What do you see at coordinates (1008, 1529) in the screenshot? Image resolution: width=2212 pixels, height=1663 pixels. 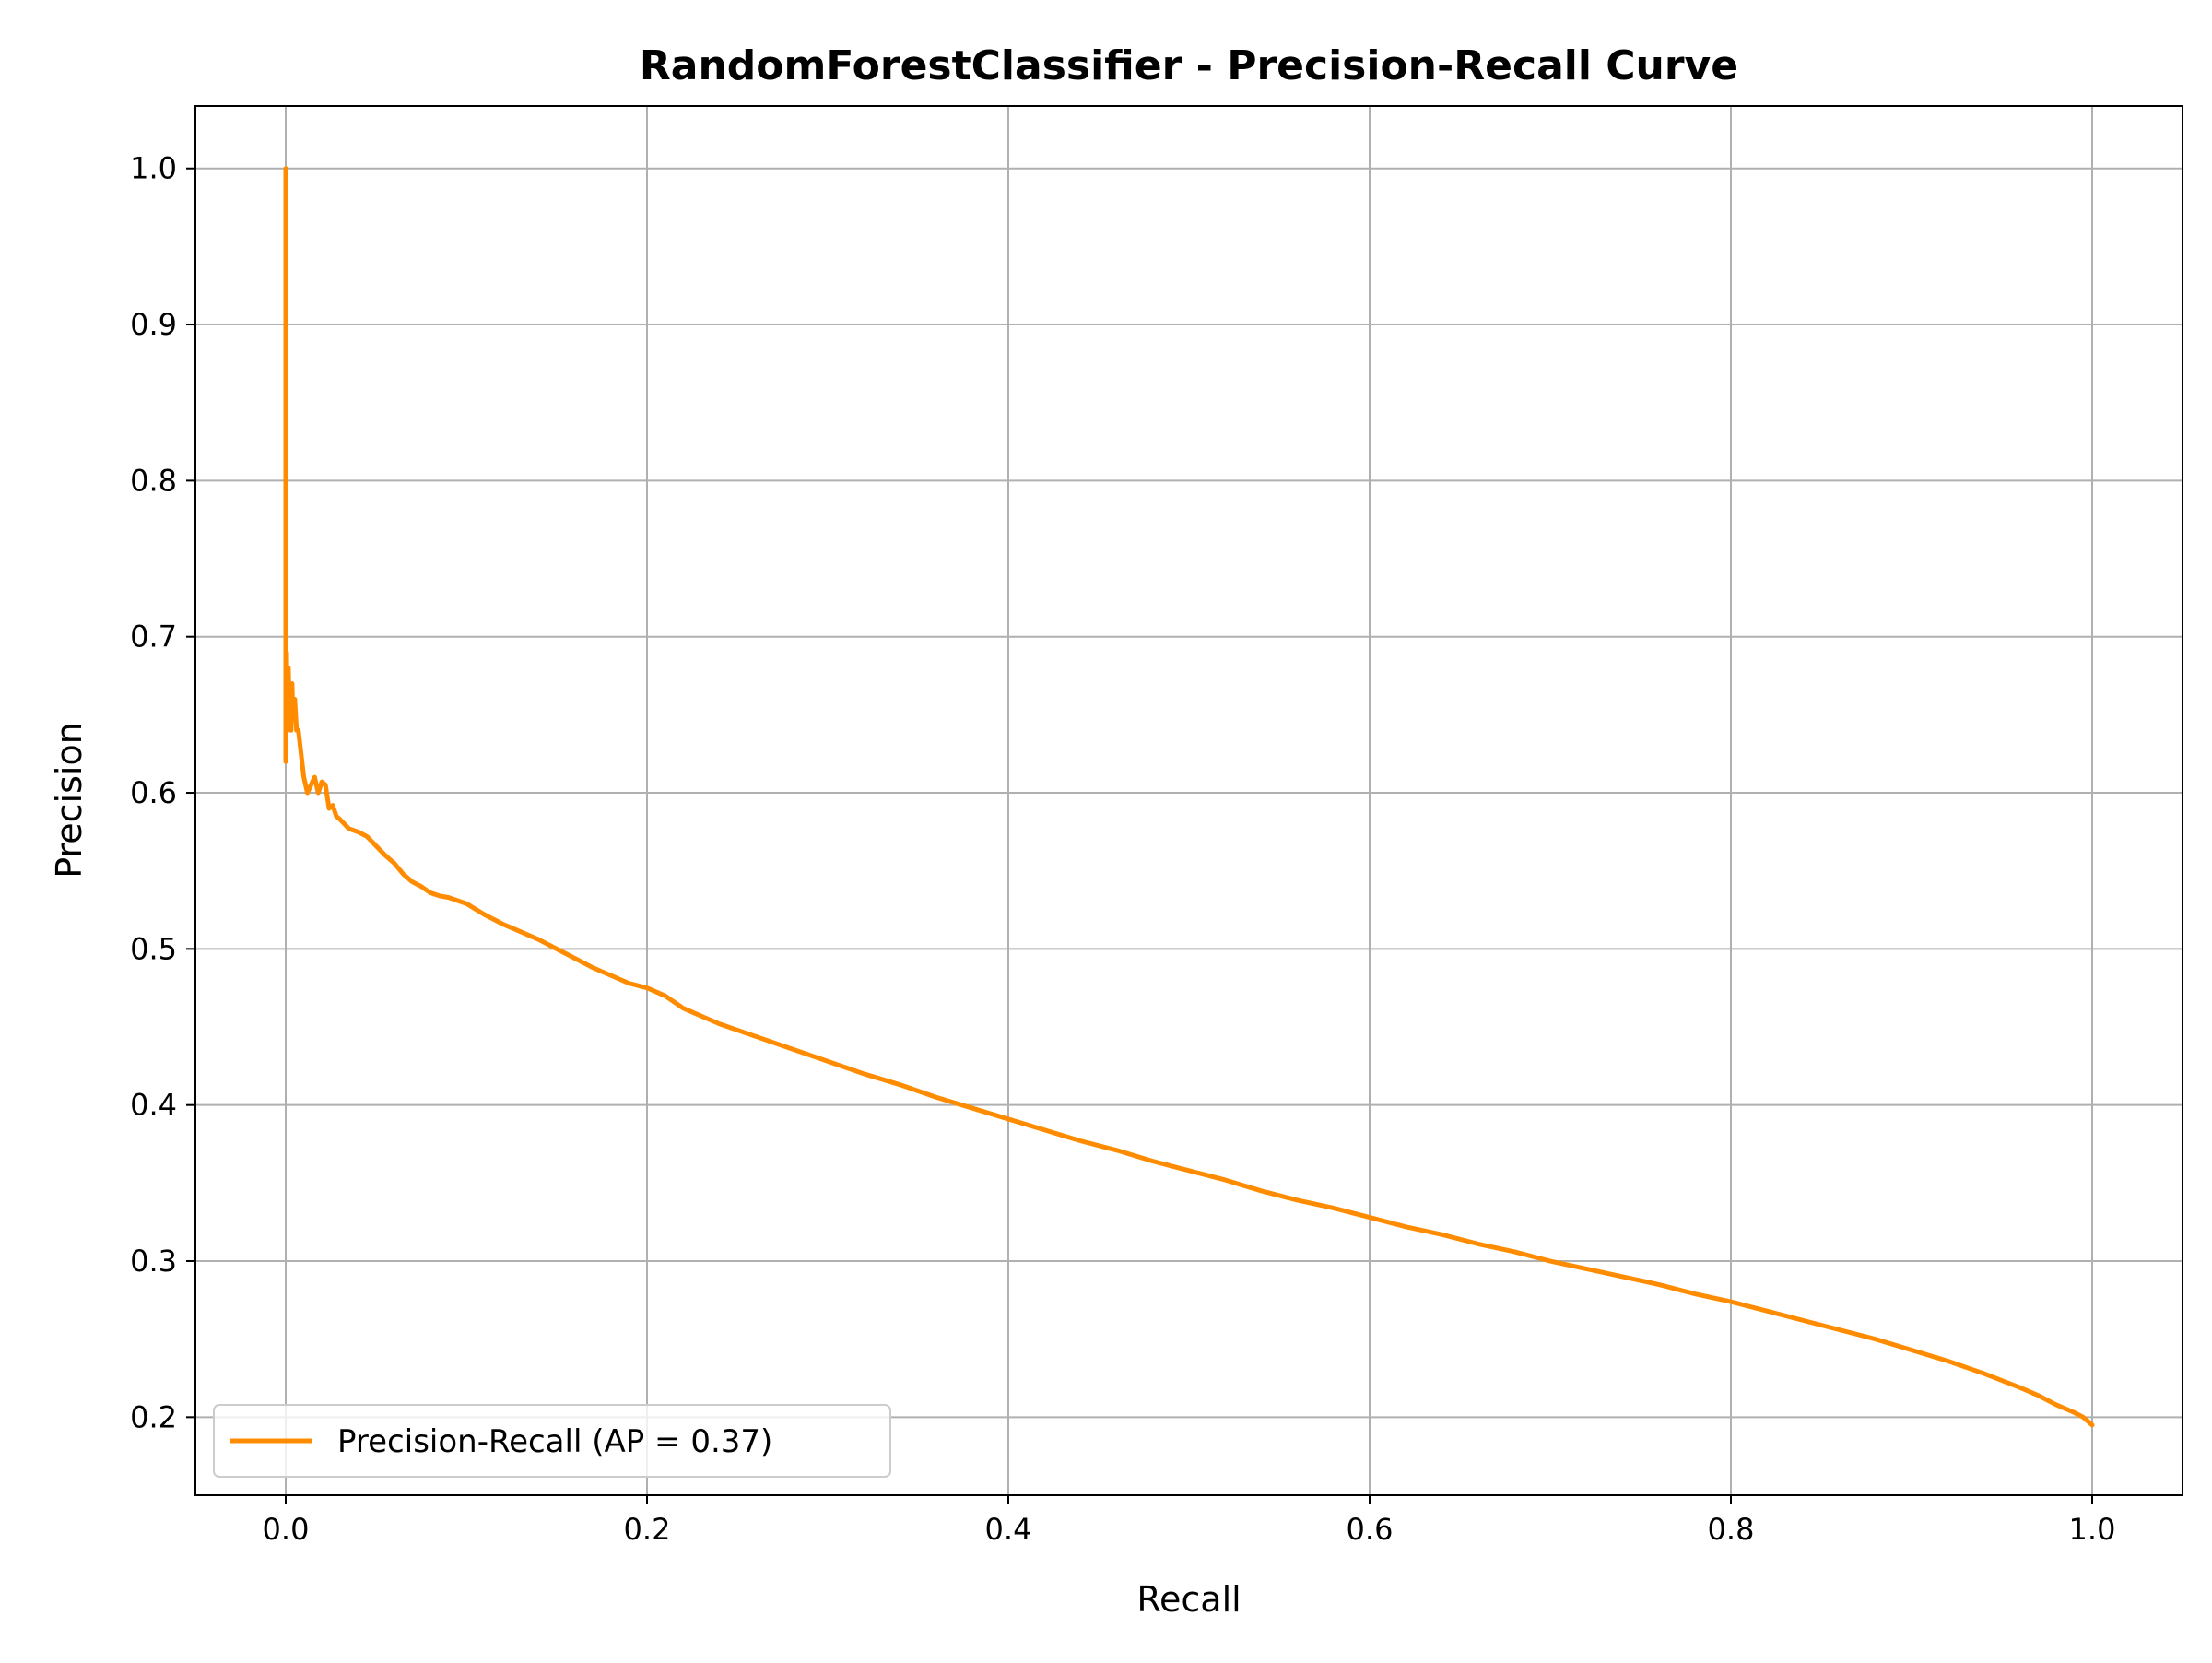 I see `x-tick-label: 0.4` at bounding box center [1008, 1529].